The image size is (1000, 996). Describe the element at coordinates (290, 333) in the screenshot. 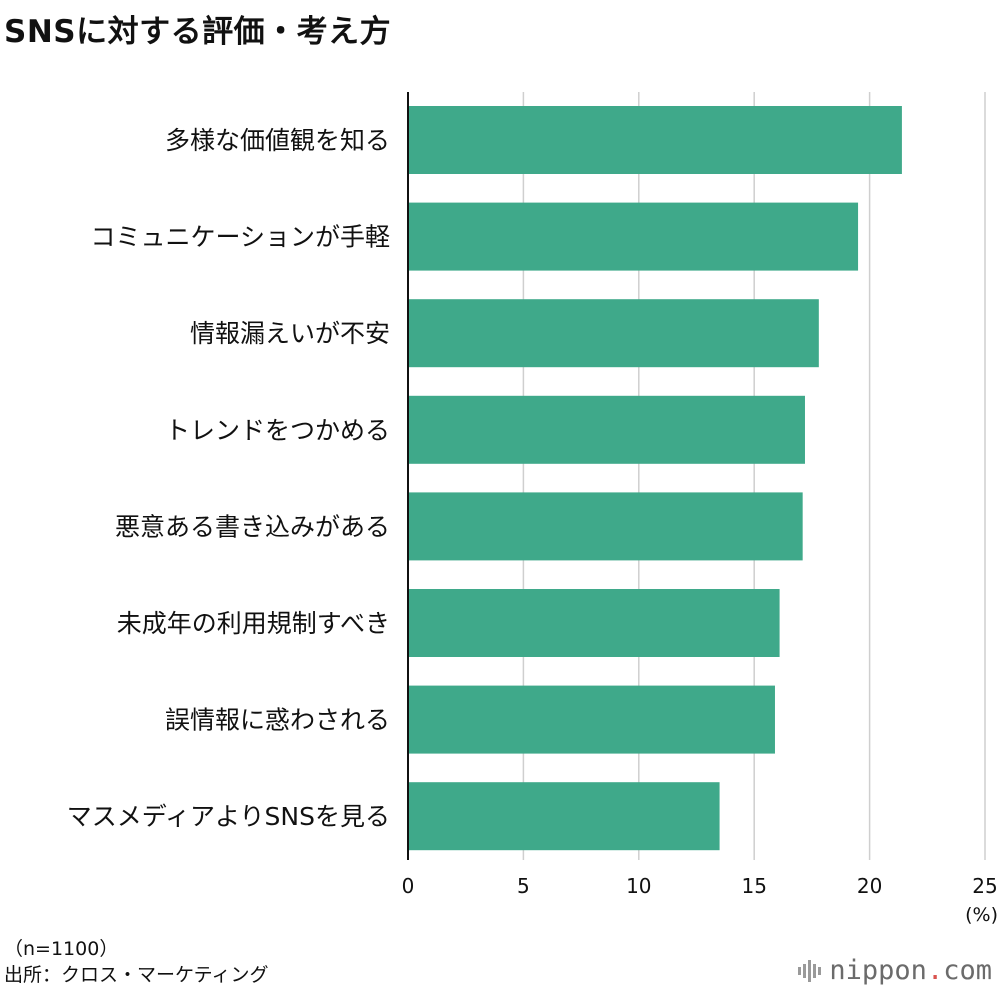

I see `category-label-2: 情報漏えいが不安` at that location.